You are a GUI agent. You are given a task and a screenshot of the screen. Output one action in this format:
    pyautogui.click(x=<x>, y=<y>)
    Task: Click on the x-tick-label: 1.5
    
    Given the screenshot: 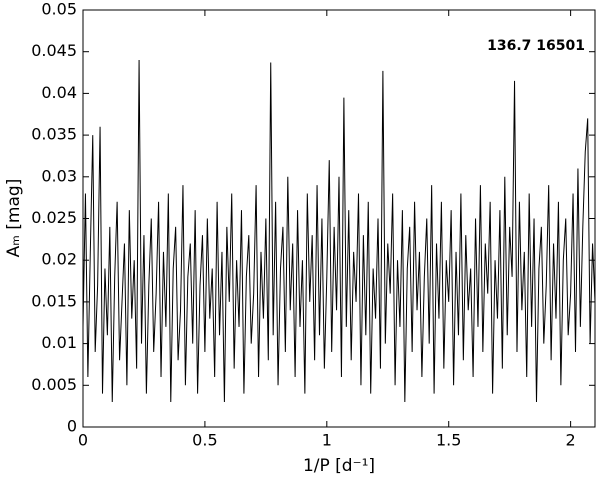 What is the action you would take?
    pyautogui.click(x=448, y=440)
    